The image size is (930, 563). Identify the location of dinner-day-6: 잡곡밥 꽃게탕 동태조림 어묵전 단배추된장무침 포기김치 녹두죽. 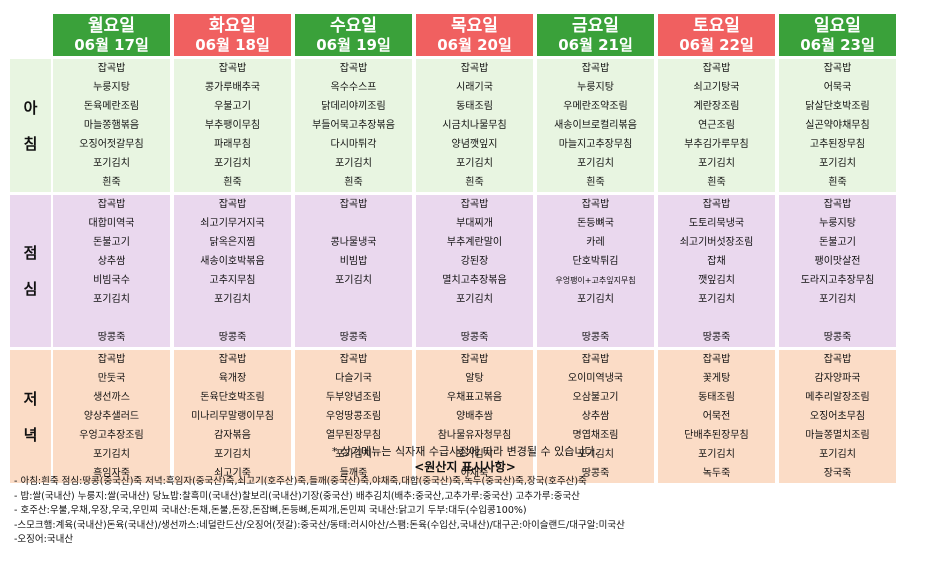
(716, 416).